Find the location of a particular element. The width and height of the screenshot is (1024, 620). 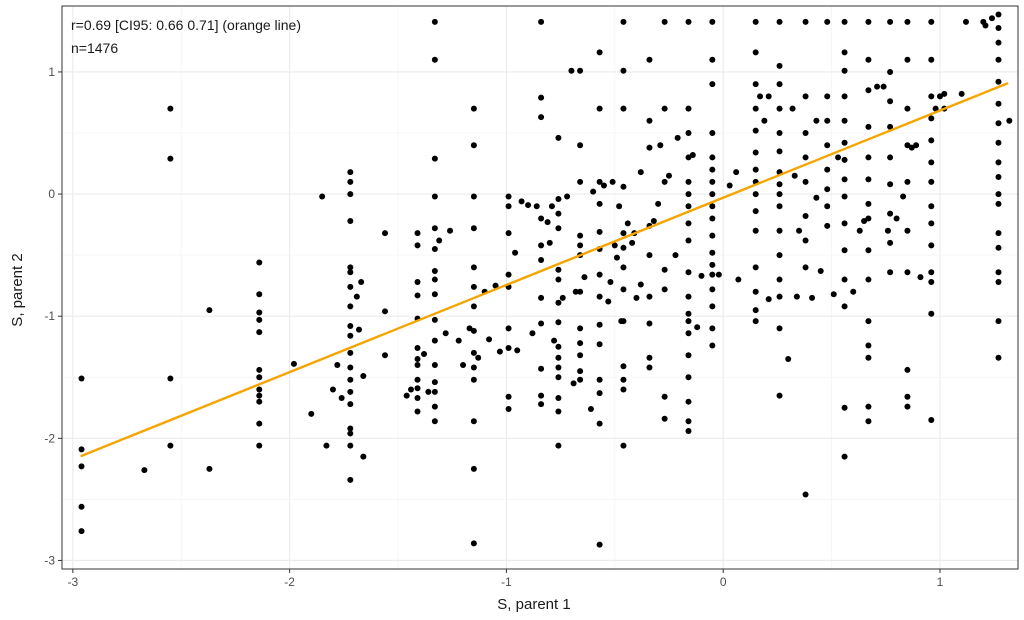

annotation-sample-size: n=1476 is located at coordinates (94, 48).